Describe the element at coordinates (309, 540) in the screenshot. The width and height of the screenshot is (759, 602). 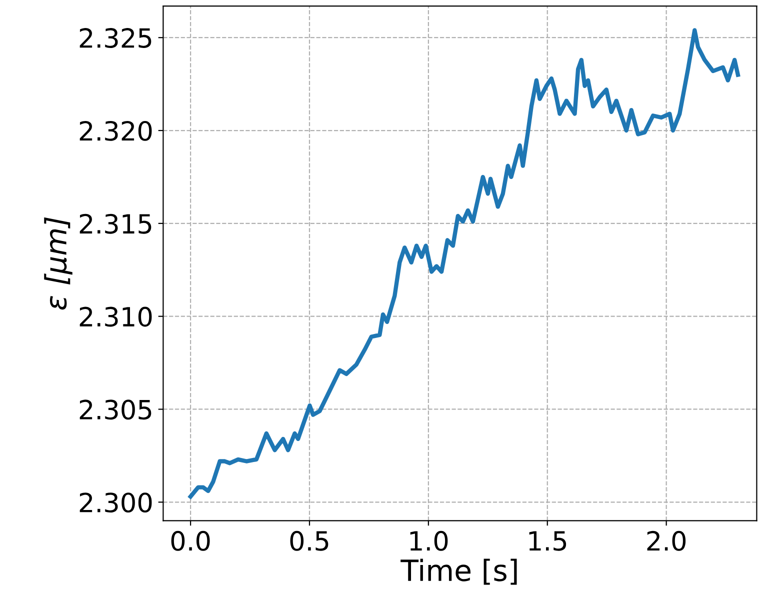
I see `x-tick-label: 0.5` at that location.